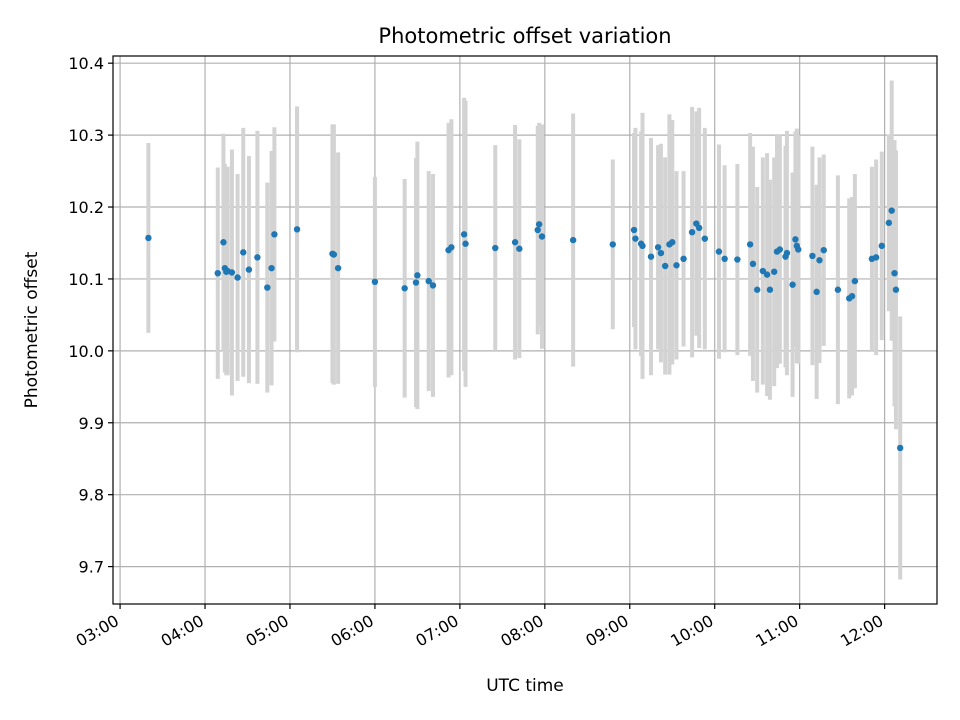 This screenshot has height=720, width=960. Describe the element at coordinates (86, 279) in the screenshot. I see `y-tick-label: 10.1` at that location.